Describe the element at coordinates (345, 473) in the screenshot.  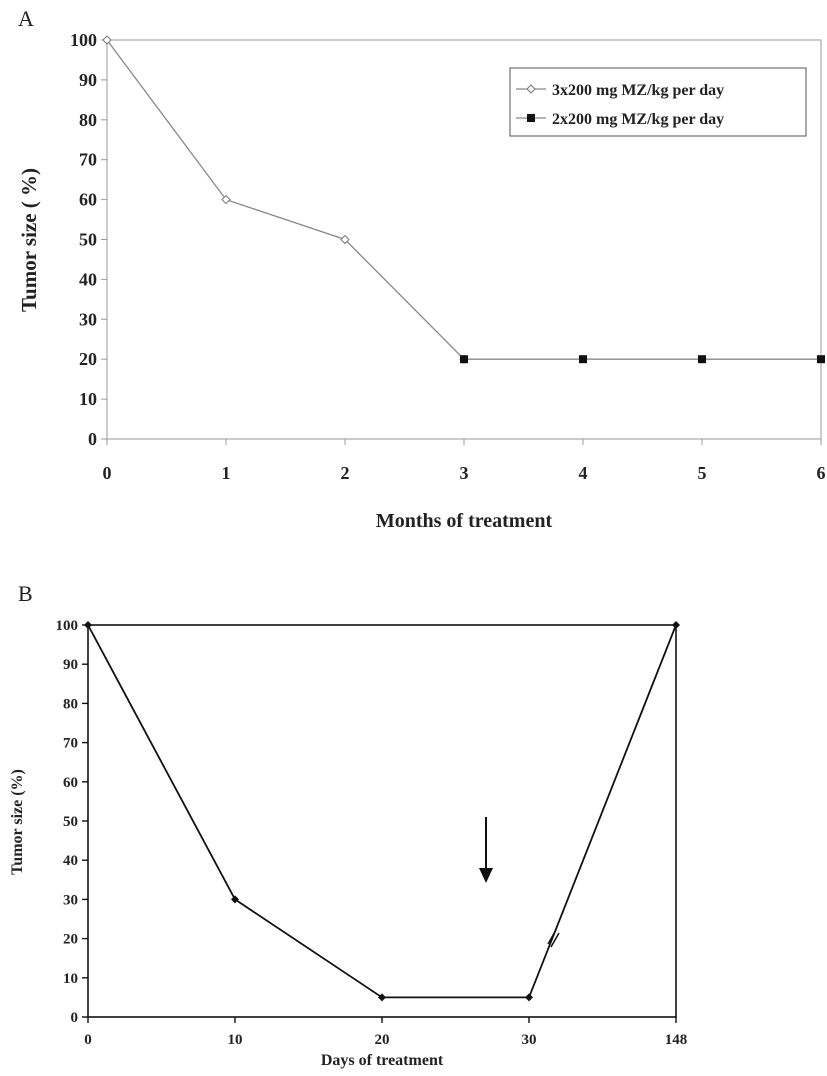
I see `x-tick-label: 2` at that location.